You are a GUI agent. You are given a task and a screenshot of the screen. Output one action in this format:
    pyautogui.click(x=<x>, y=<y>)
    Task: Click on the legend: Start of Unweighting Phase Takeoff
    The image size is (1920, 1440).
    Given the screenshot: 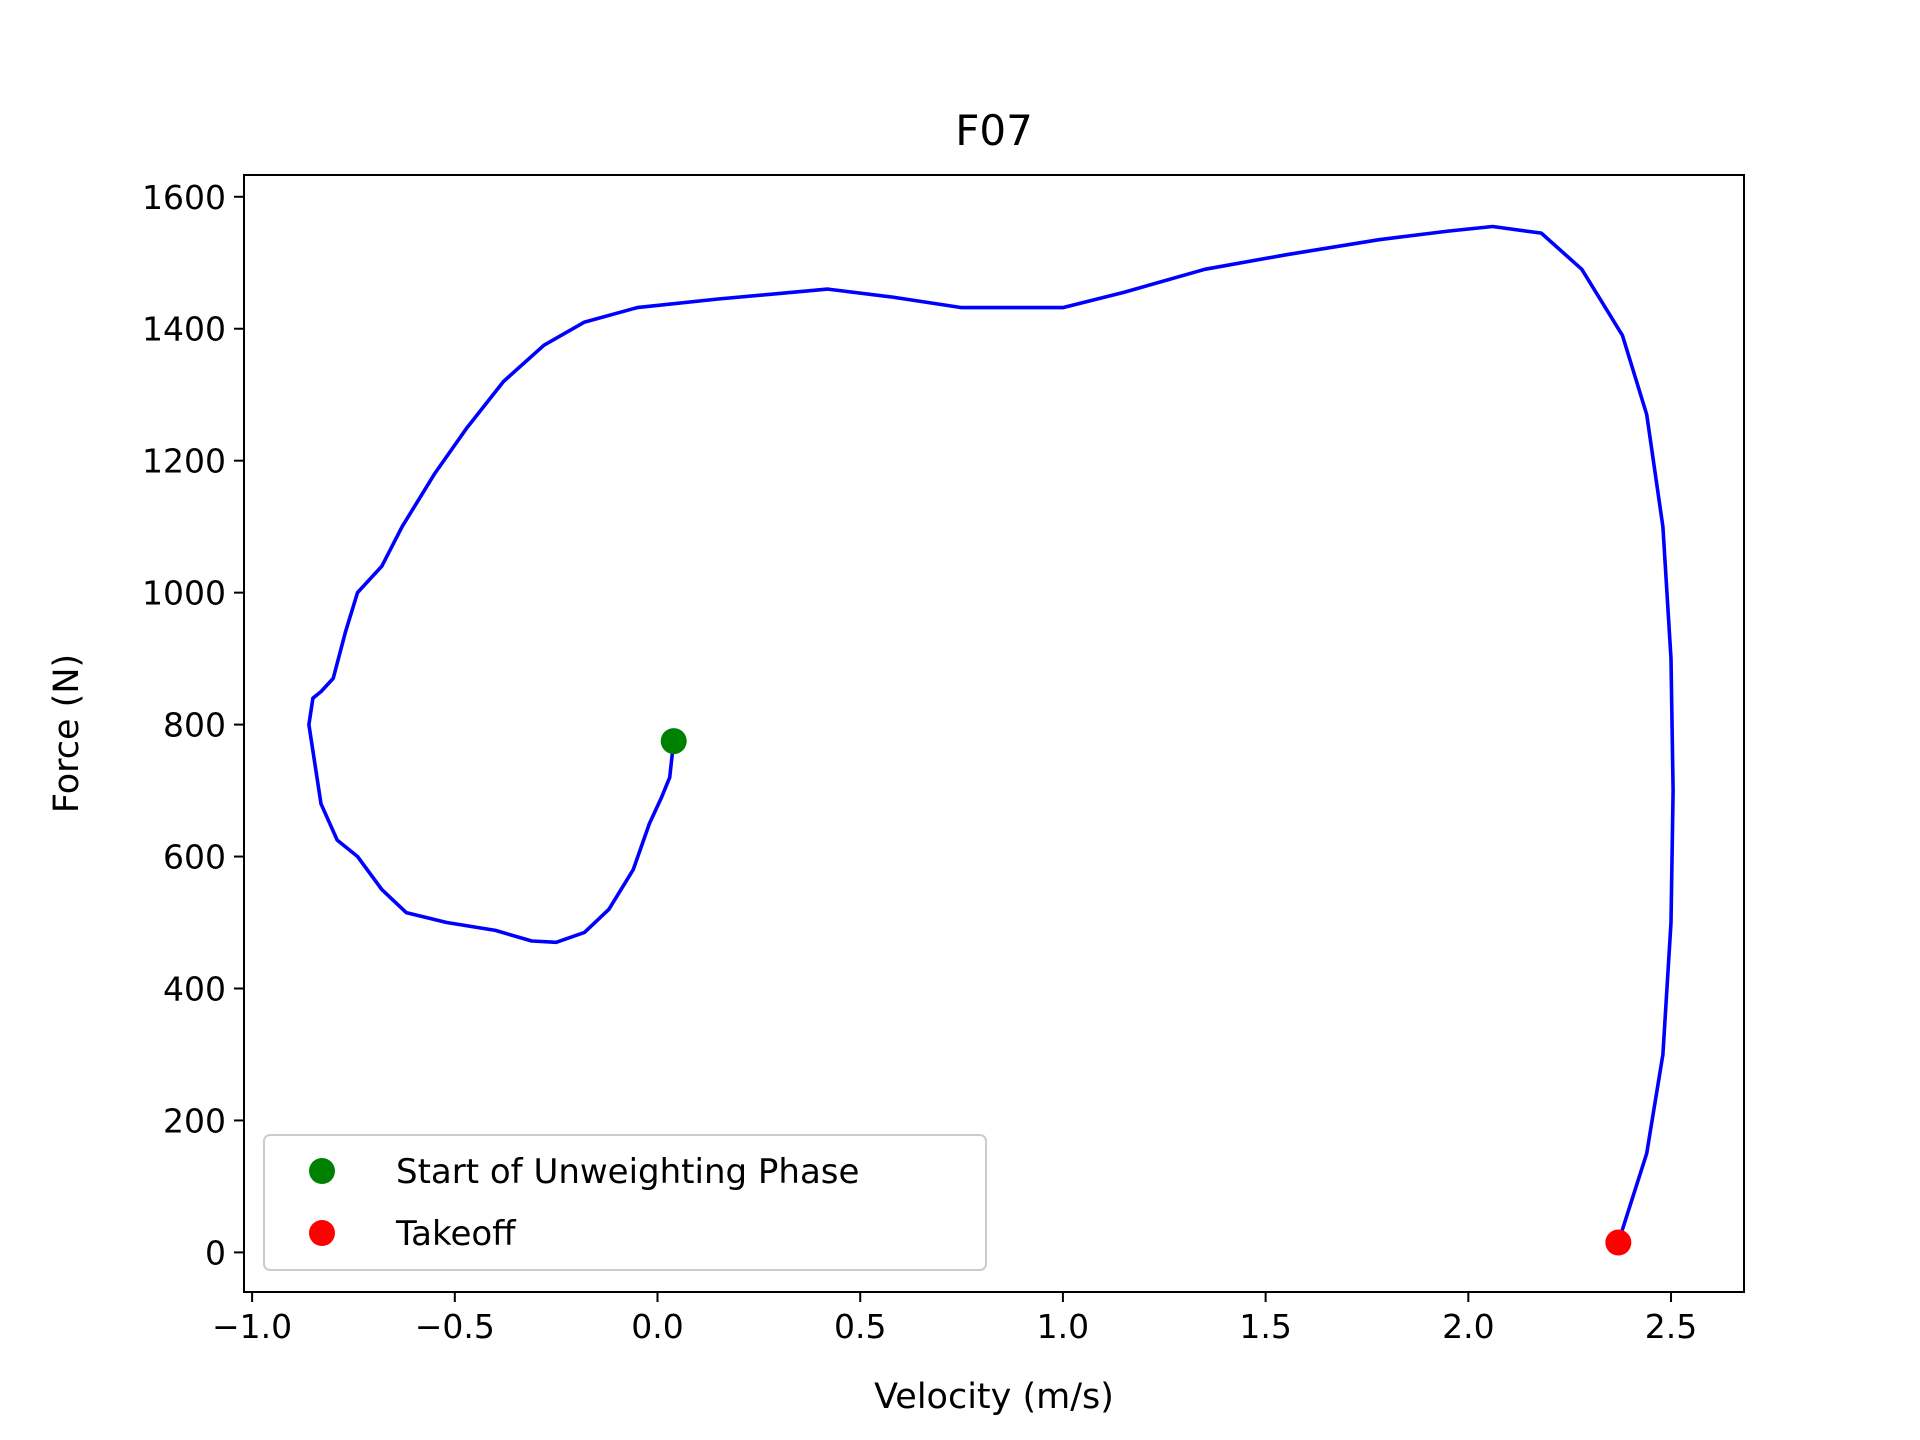 What is the action you would take?
    pyautogui.click(x=625, y=1202)
    